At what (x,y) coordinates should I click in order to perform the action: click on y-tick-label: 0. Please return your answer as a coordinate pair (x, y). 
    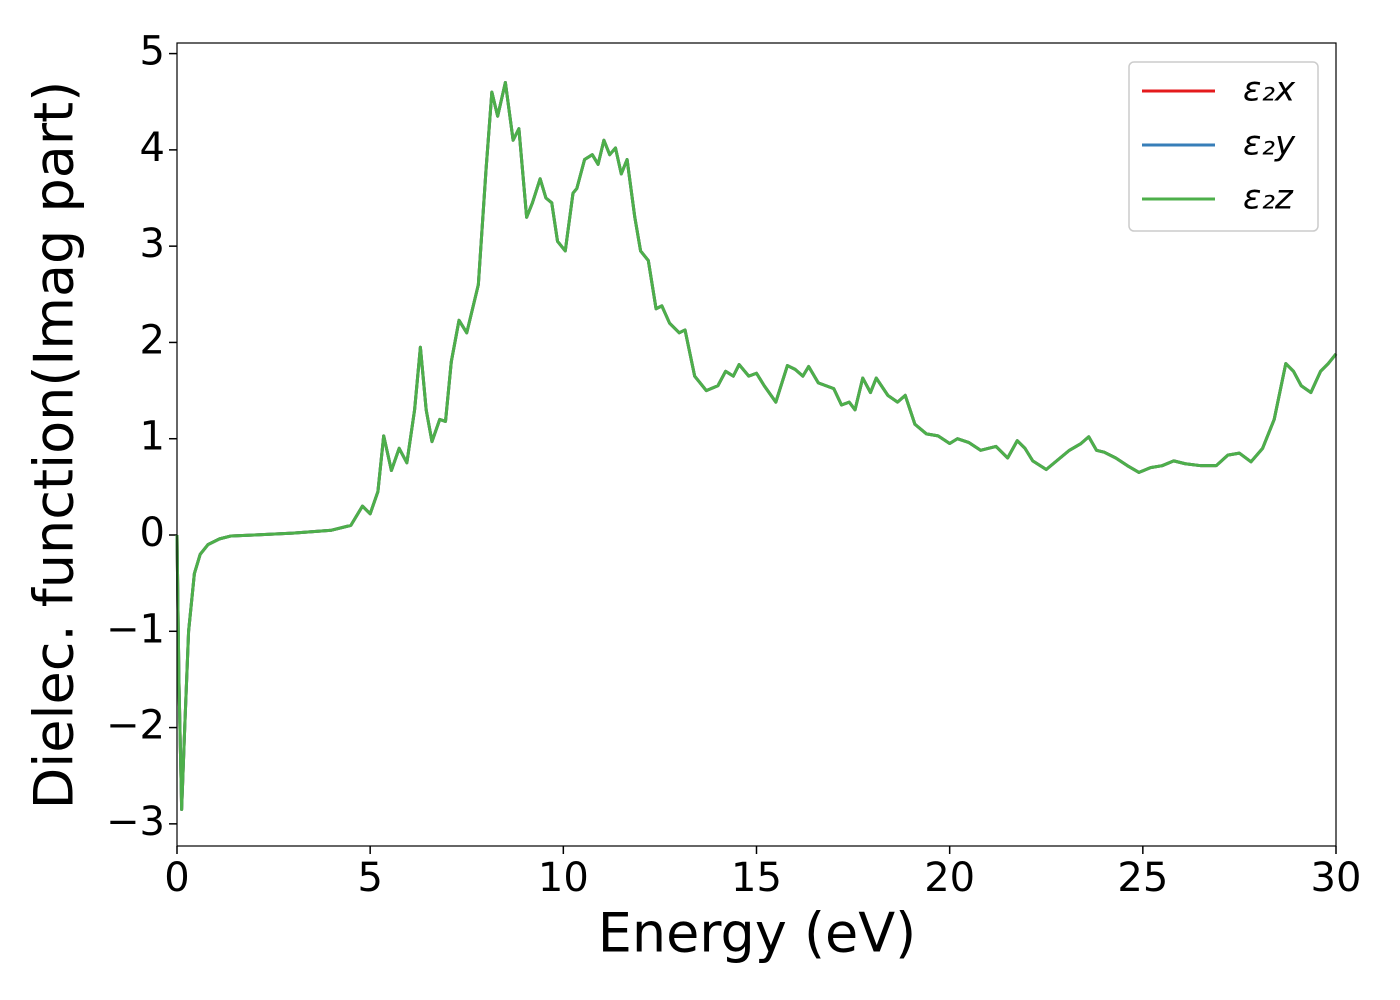
    Looking at the image, I should click on (152, 533).